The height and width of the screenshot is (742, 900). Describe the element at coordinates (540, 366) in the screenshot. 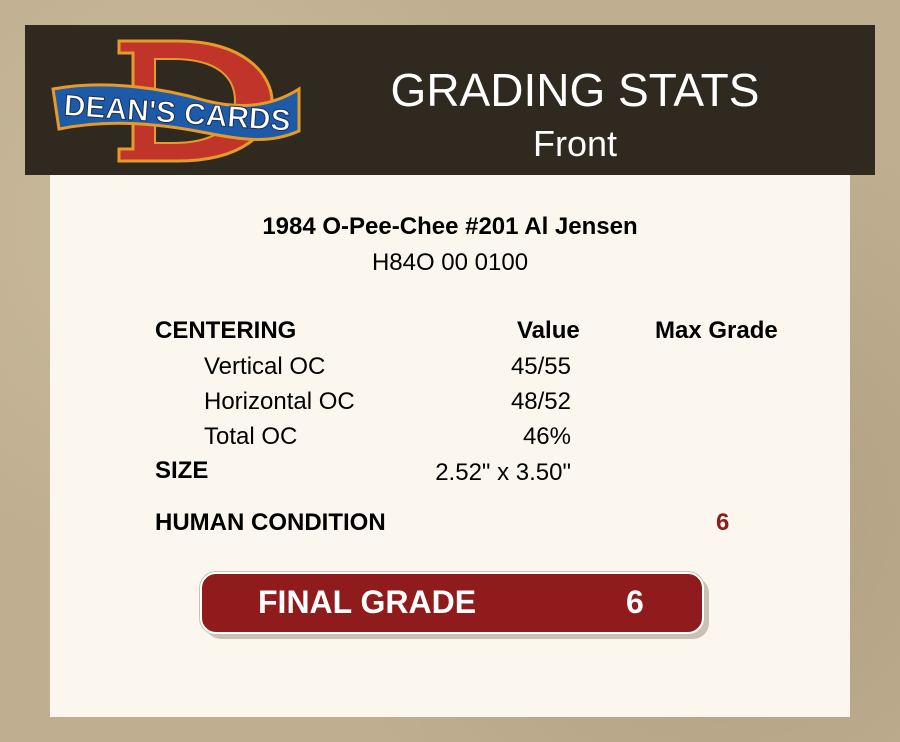

I see `vertical-oc-value: 45/55` at that location.